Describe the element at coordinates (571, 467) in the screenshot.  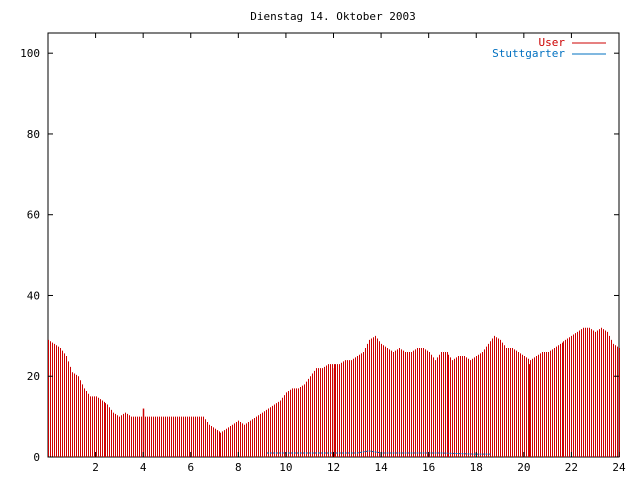
I see `x-tick-label: 22` at that location.